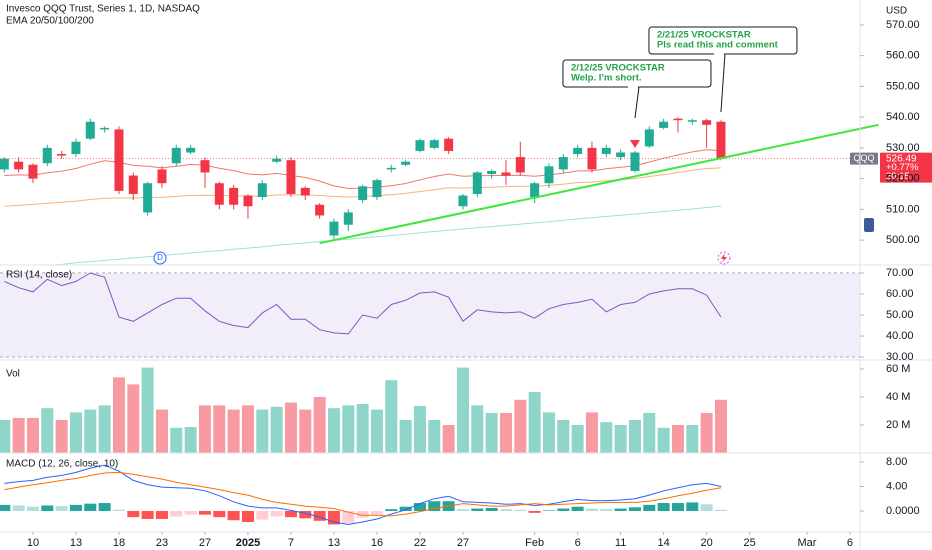  Describe the element at coordinates (599, 184) in the screenshot. I see `trendline` at that location.